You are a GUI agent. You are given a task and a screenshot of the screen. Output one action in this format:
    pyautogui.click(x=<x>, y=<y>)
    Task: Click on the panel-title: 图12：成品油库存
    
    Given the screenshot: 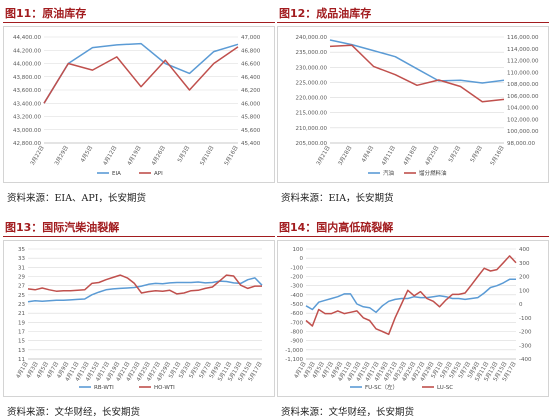 What is the action you would take?
    pyautogui.click(x=325, y=13)
    